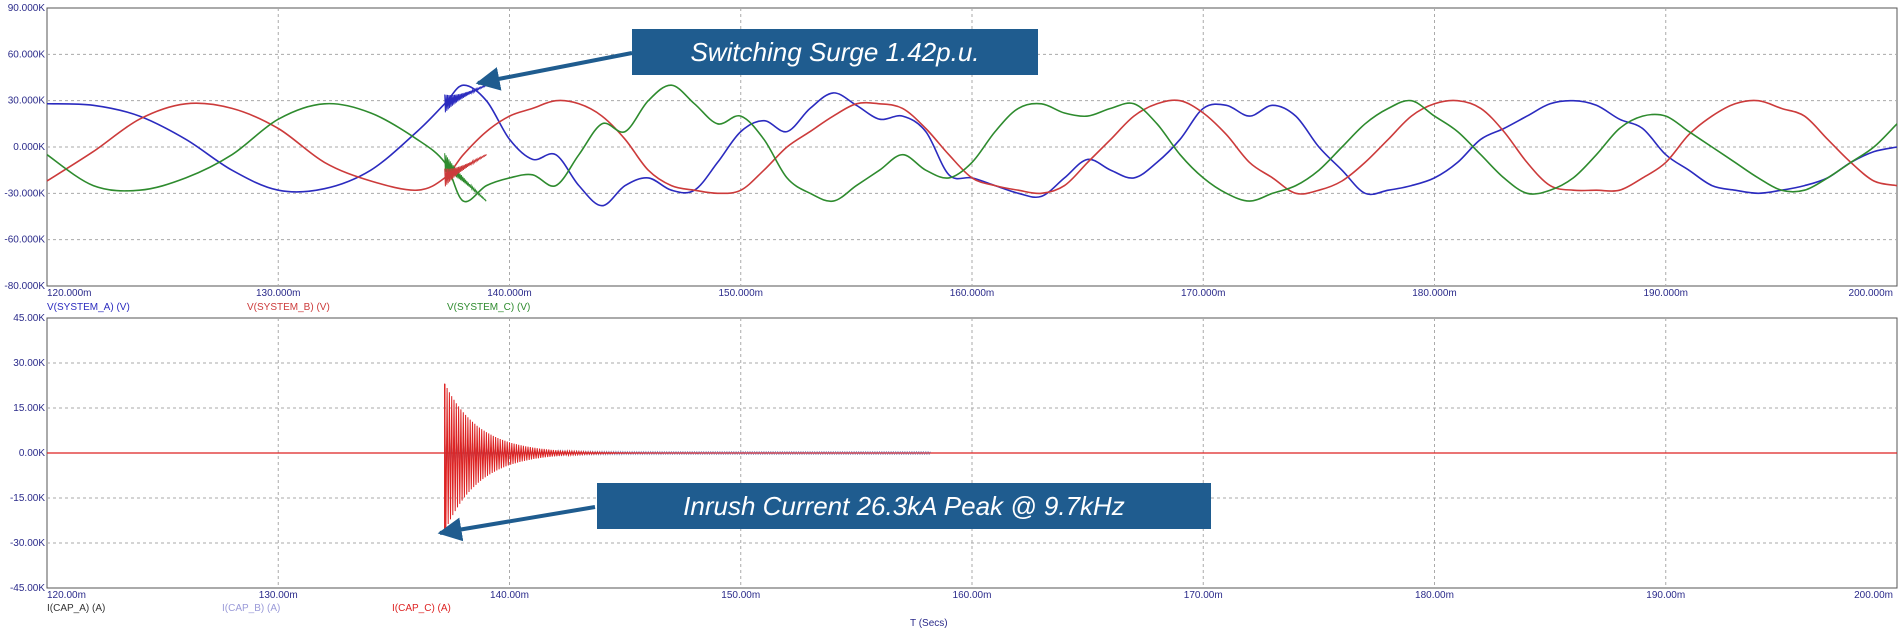 This screenshot has height=631, width=1900. What do you see at coordinates (29, 363) in the screenshot?
I see `y-tick-label: 30.00K` at bounding box center [29, 363].